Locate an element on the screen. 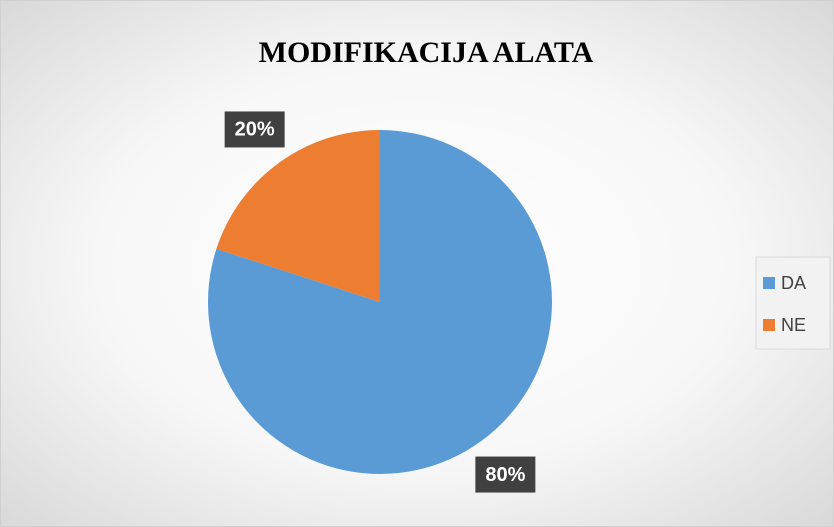 The height and width of the screenshot is (527, 834). data-label: 20% is located at coordinates (255, 130).